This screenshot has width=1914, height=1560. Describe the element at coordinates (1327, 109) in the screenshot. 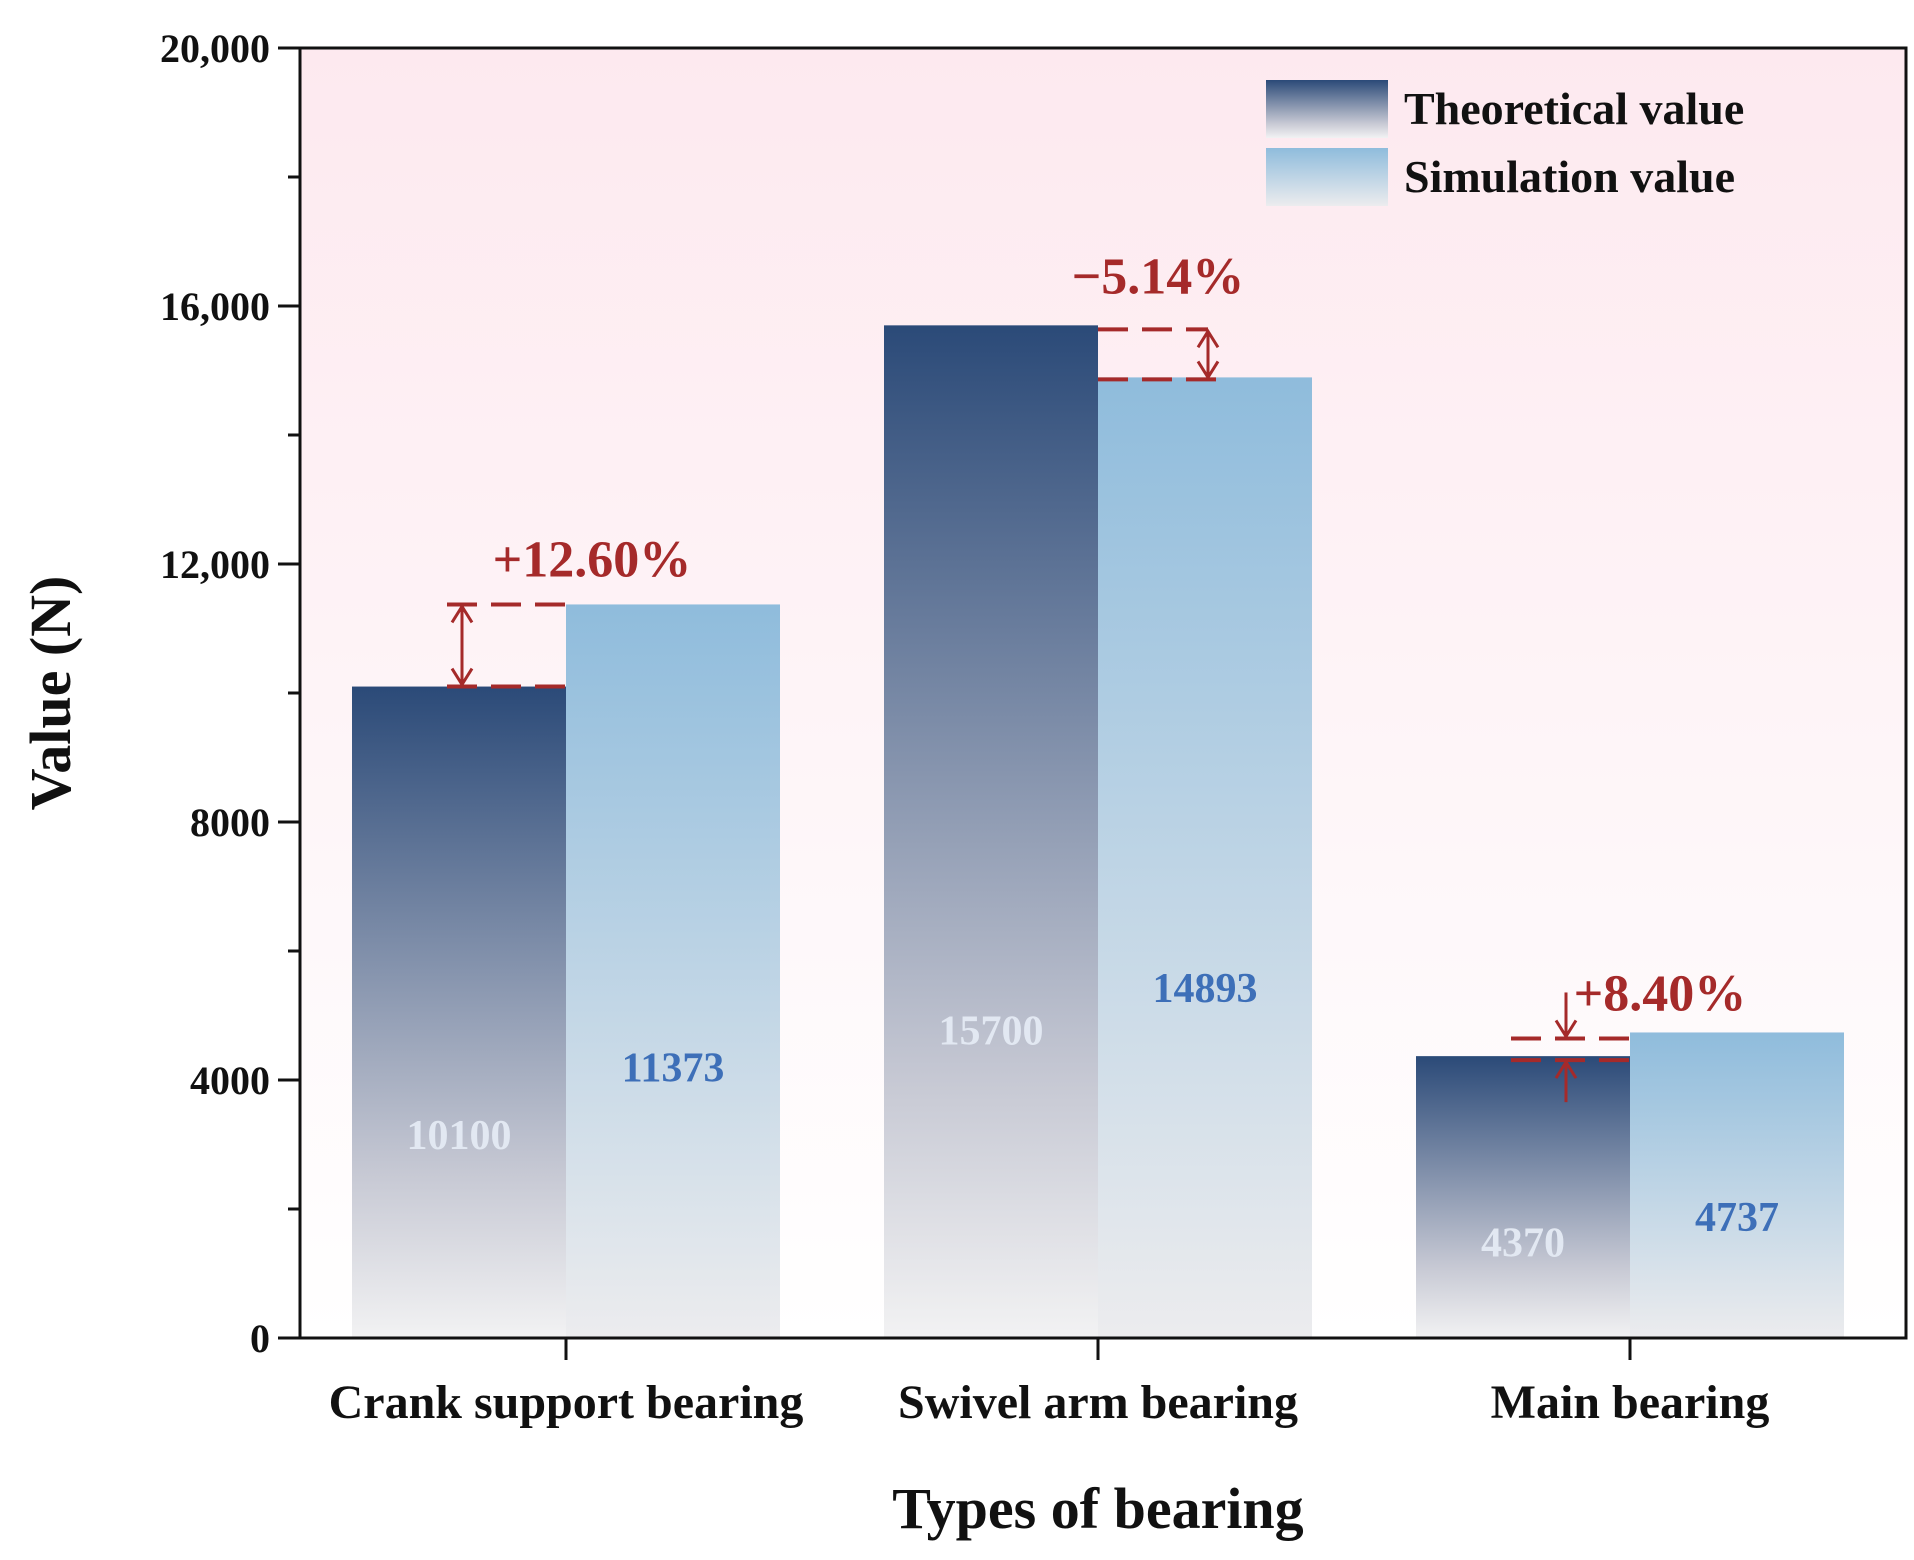

I see `legend-swatch-theoretical` at that location.